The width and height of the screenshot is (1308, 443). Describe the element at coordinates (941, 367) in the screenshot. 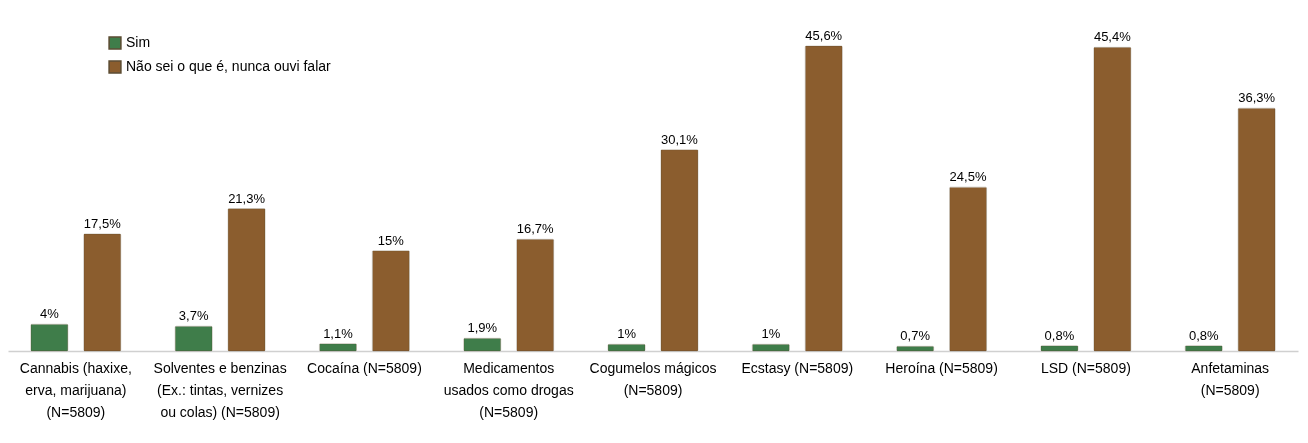

I see `x-tick-label: Heroína (N=5809)` at that location.